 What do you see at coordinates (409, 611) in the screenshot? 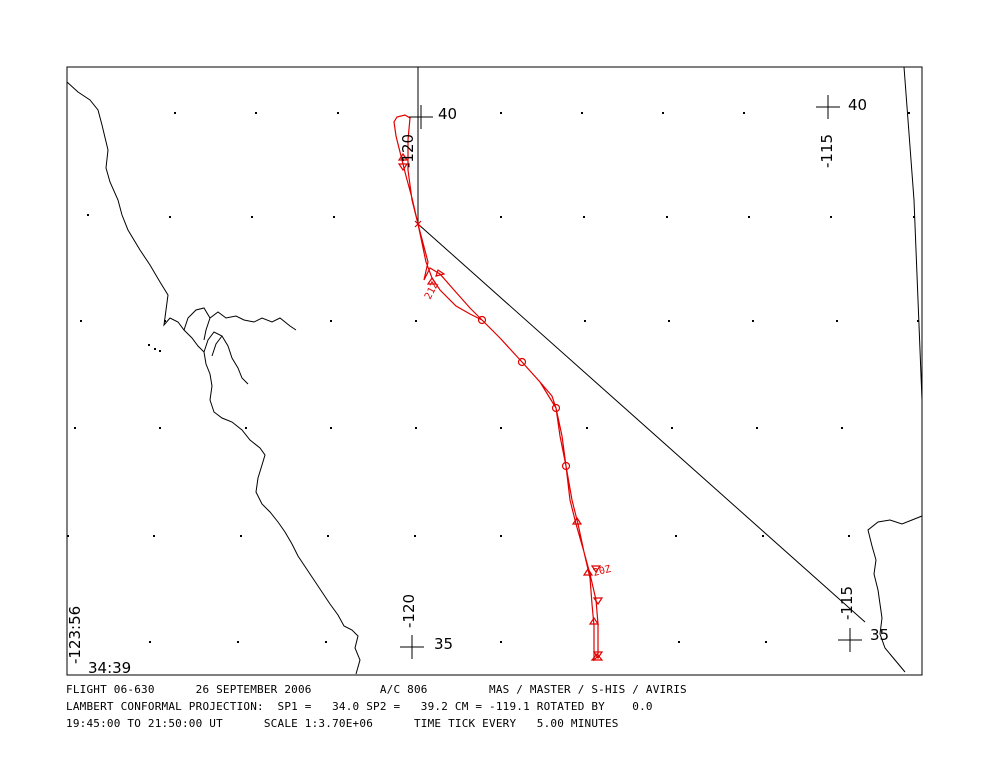
I see `lon-label-bottom-center: -120` at bounding box center [409, 611].